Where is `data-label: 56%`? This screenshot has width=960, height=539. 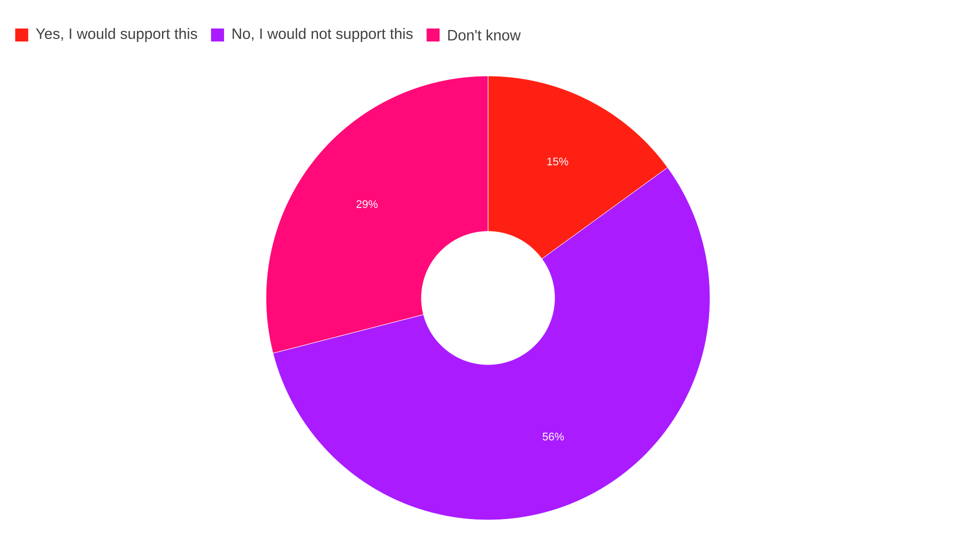 data-label: 56% is located at coordinates (553, 436).